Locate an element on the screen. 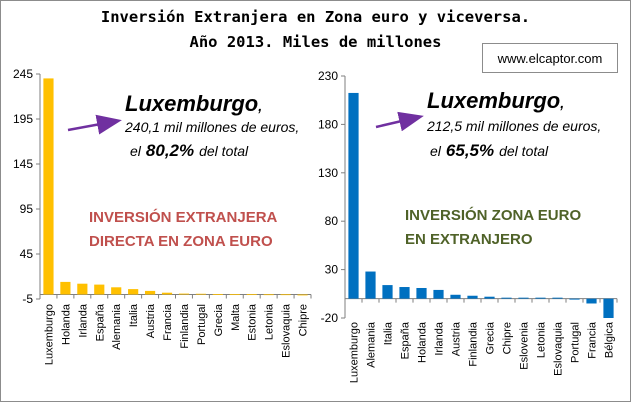 Image resolution: width=631 pixels, height=402 pixels. right-chart-label-line2: EN EXTRANJERO is located at coordinates (469, 239).